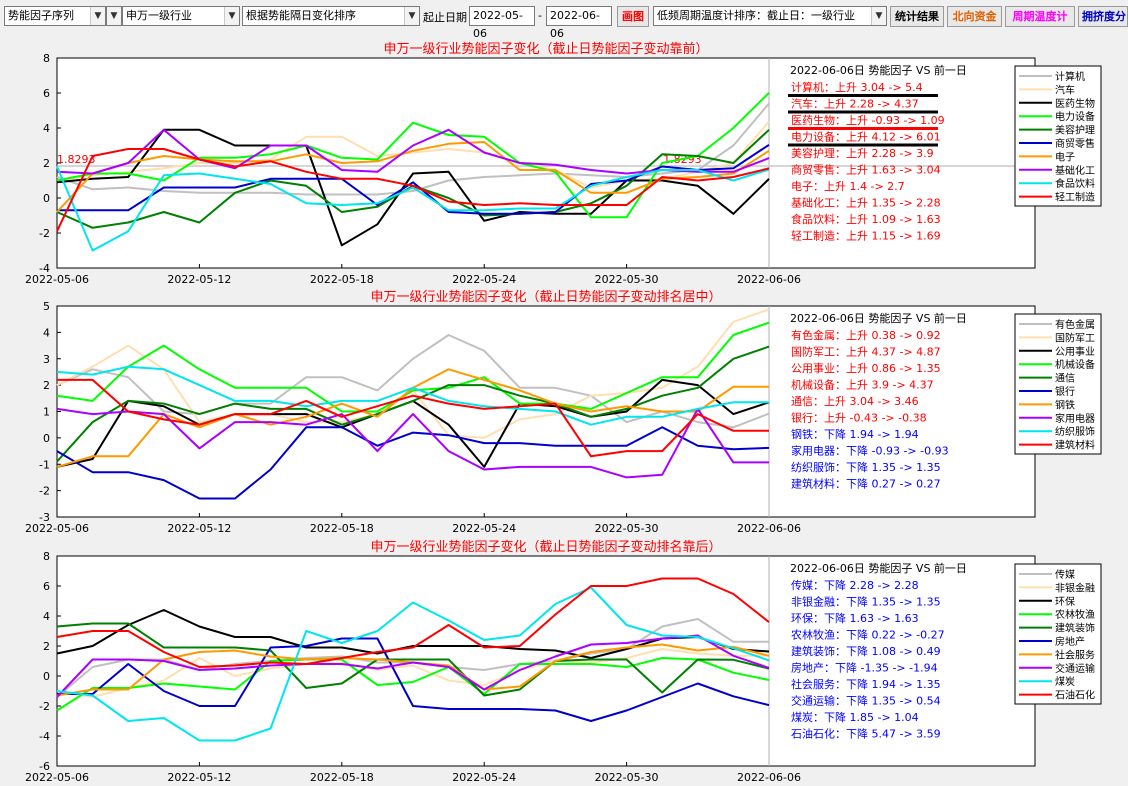 This screenshot has width=1128, height=786. Describe the element at coordinates (55, 16) in the screenshot. I see `factor-select: 势能因子序列 ▼` at that location.